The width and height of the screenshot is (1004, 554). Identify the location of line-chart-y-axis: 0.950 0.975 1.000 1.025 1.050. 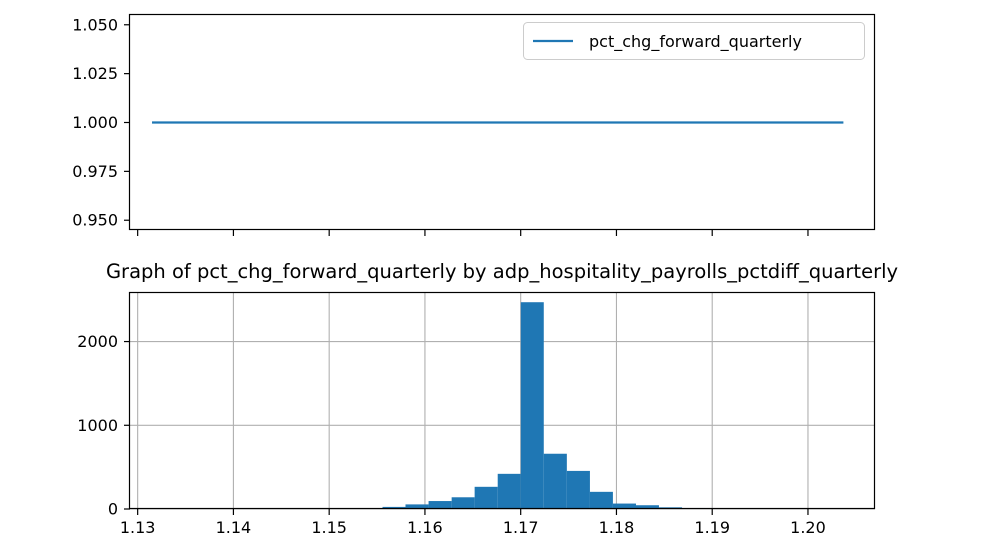
(101, 122).